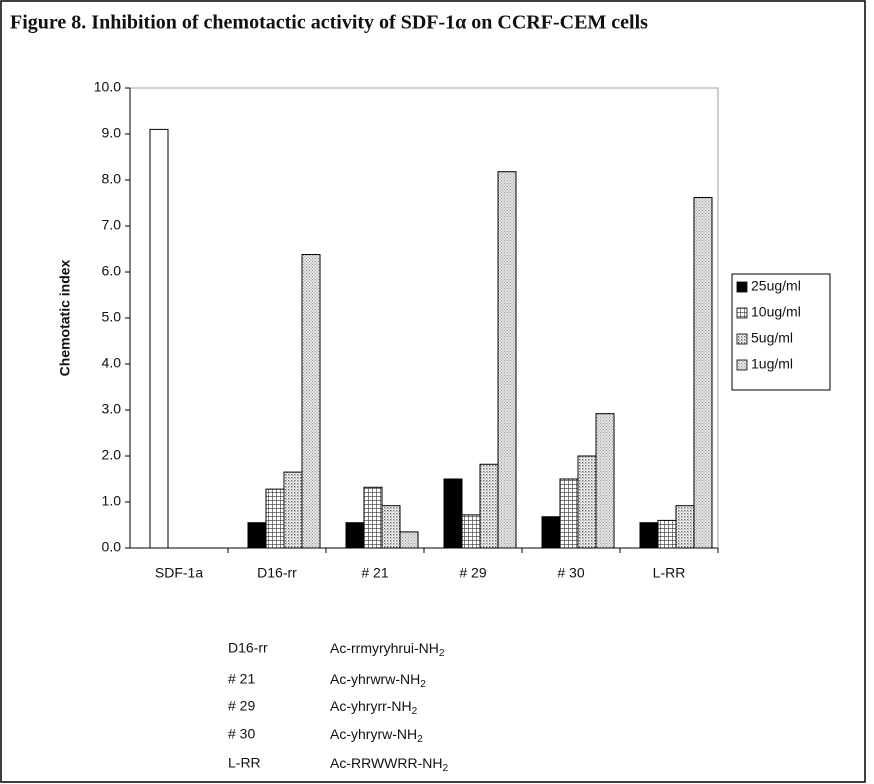  Describe the element at coordinates (776, 286) in the screenshot. I see `legend-label: 25ug/ml` at that location.